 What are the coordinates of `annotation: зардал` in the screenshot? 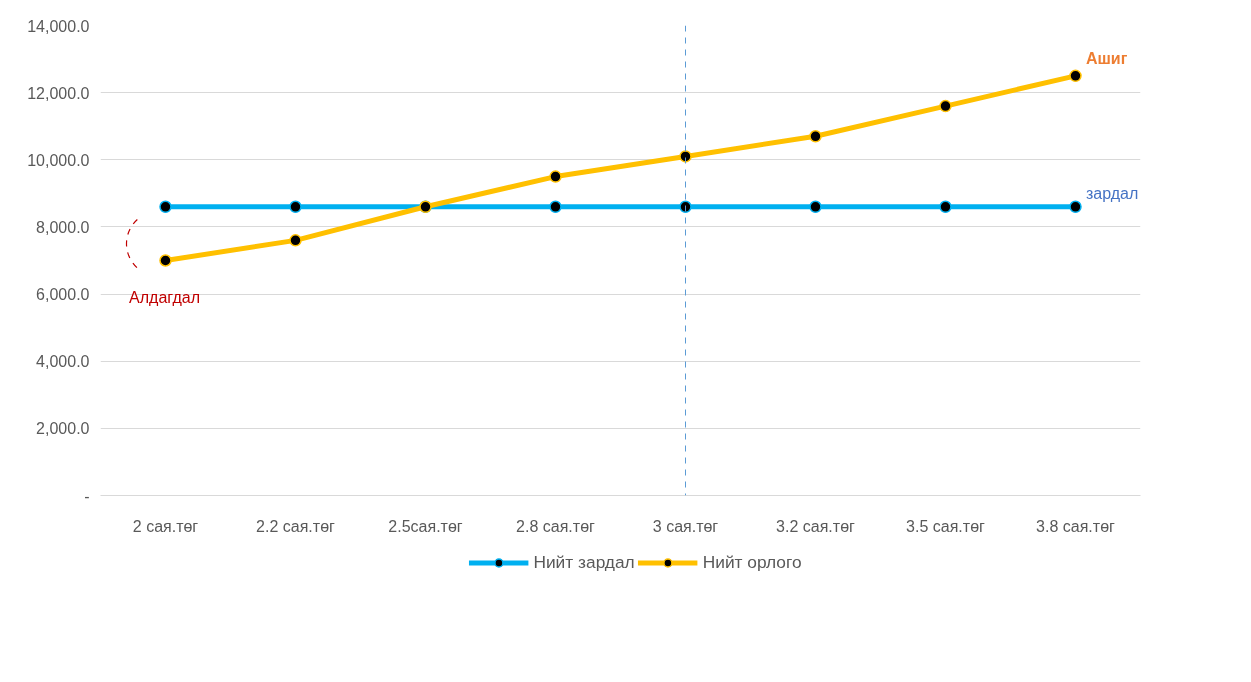 It's located at (1112, 193).